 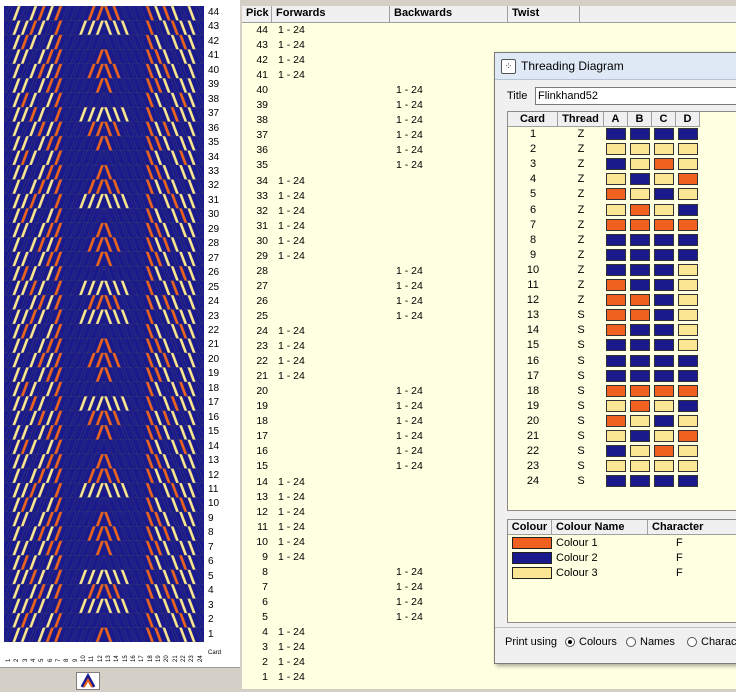 What do you see at coordinates (489, 406) in the screenshot?
I see `pick-row: 19 1 - 24` at bounding box center [489, 406].